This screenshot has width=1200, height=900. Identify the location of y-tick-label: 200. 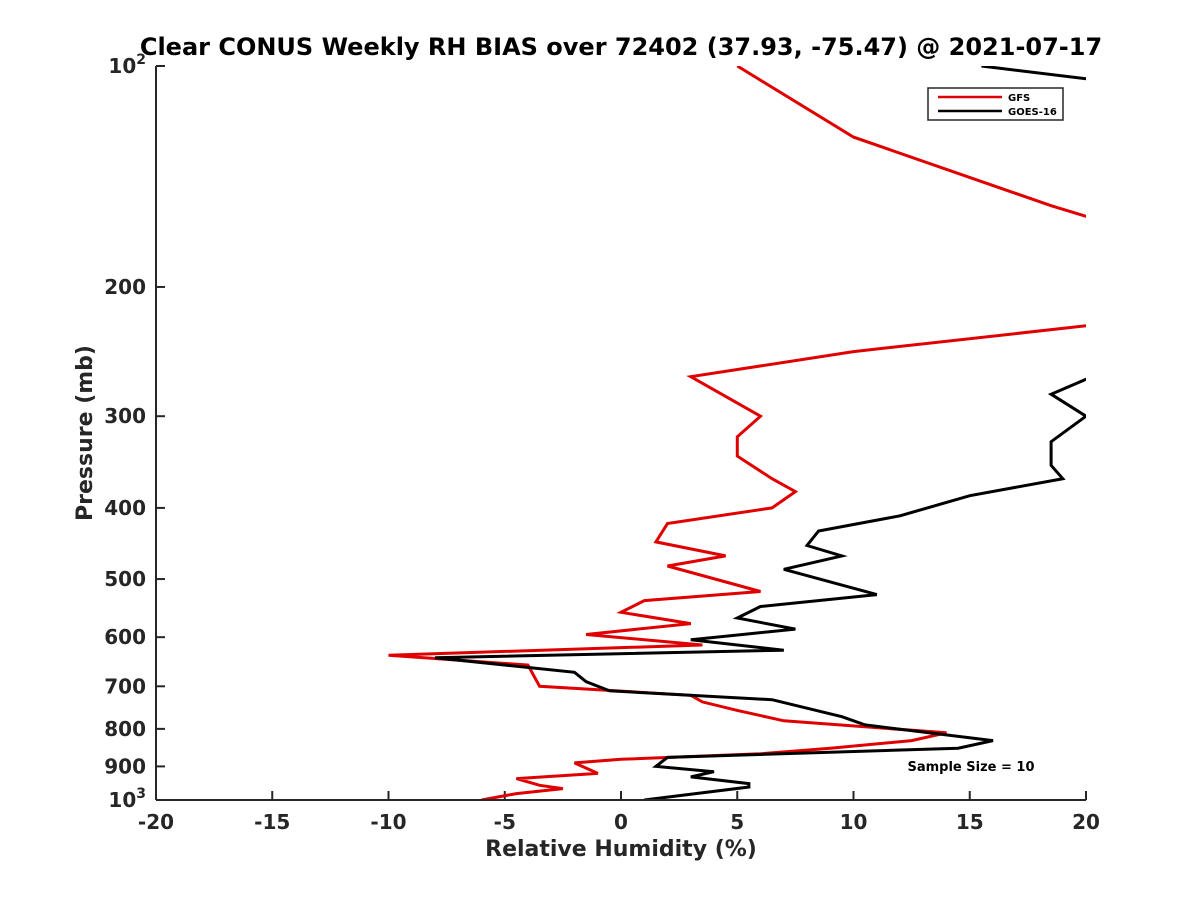
(125, 287).